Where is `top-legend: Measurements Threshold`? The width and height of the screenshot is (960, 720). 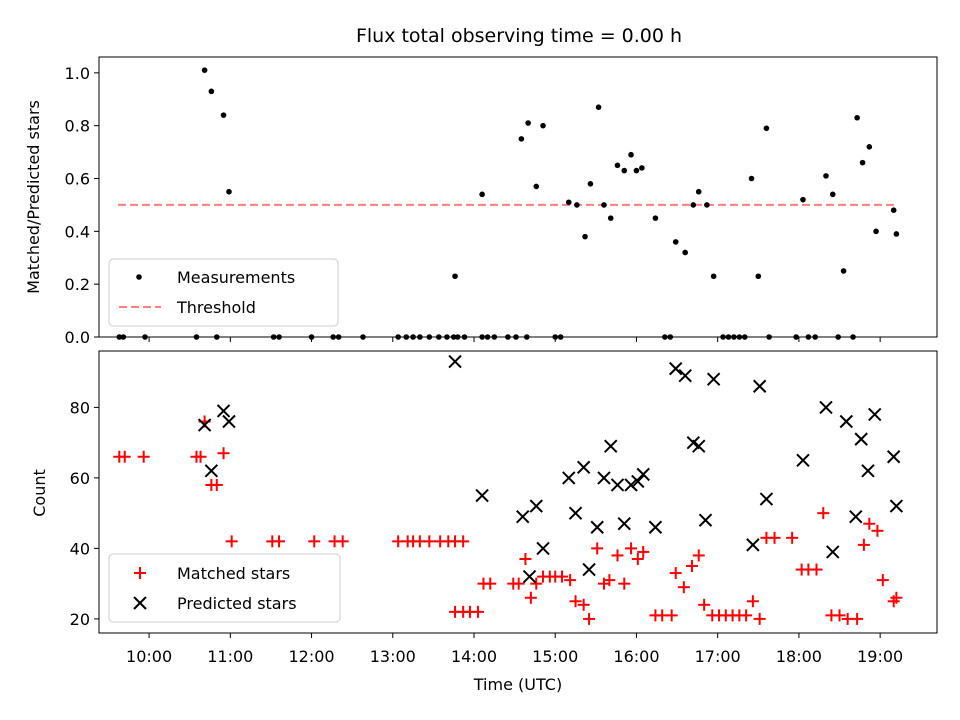
top-legend: Measurements Threshold is located at coordinates (223, 292).